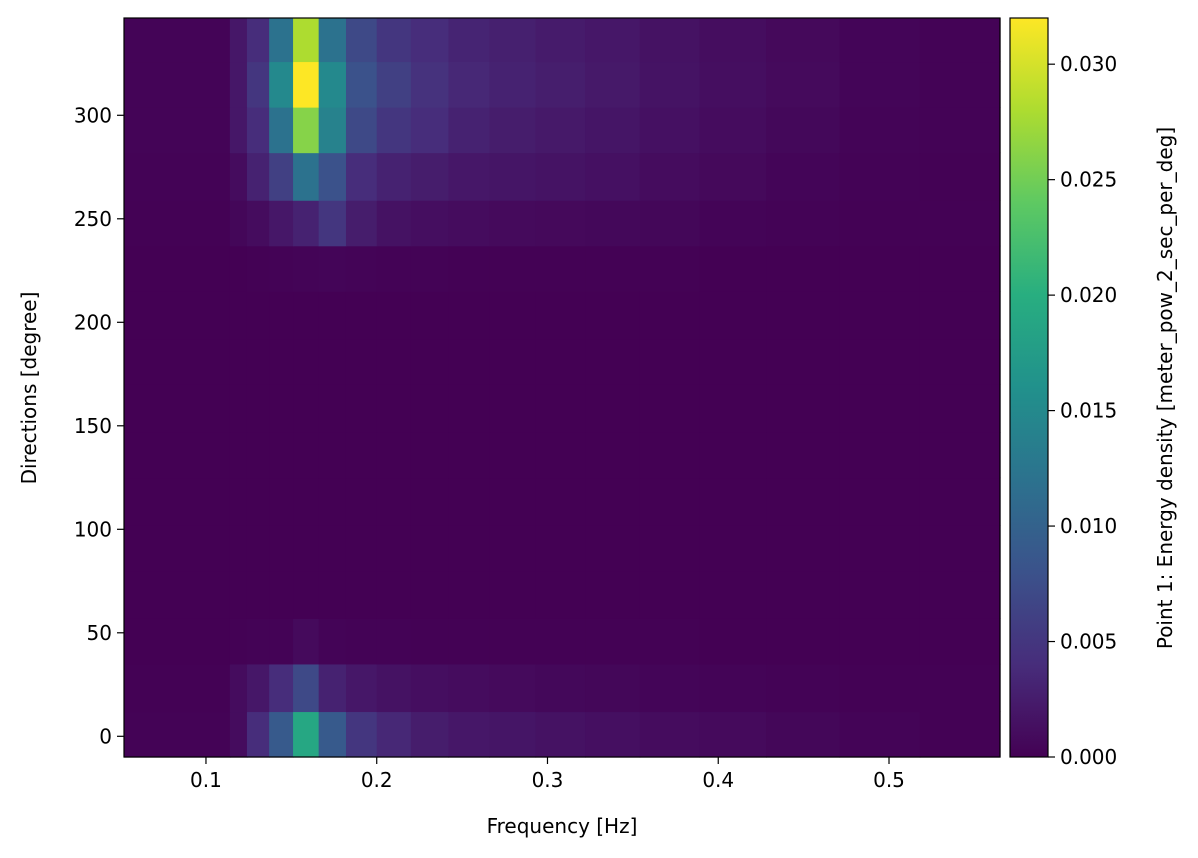 The image size is (1198, 858). Describe the element at coordinates (93, 426) in the screenshot. I see `y-tick-label: 150` at that location.